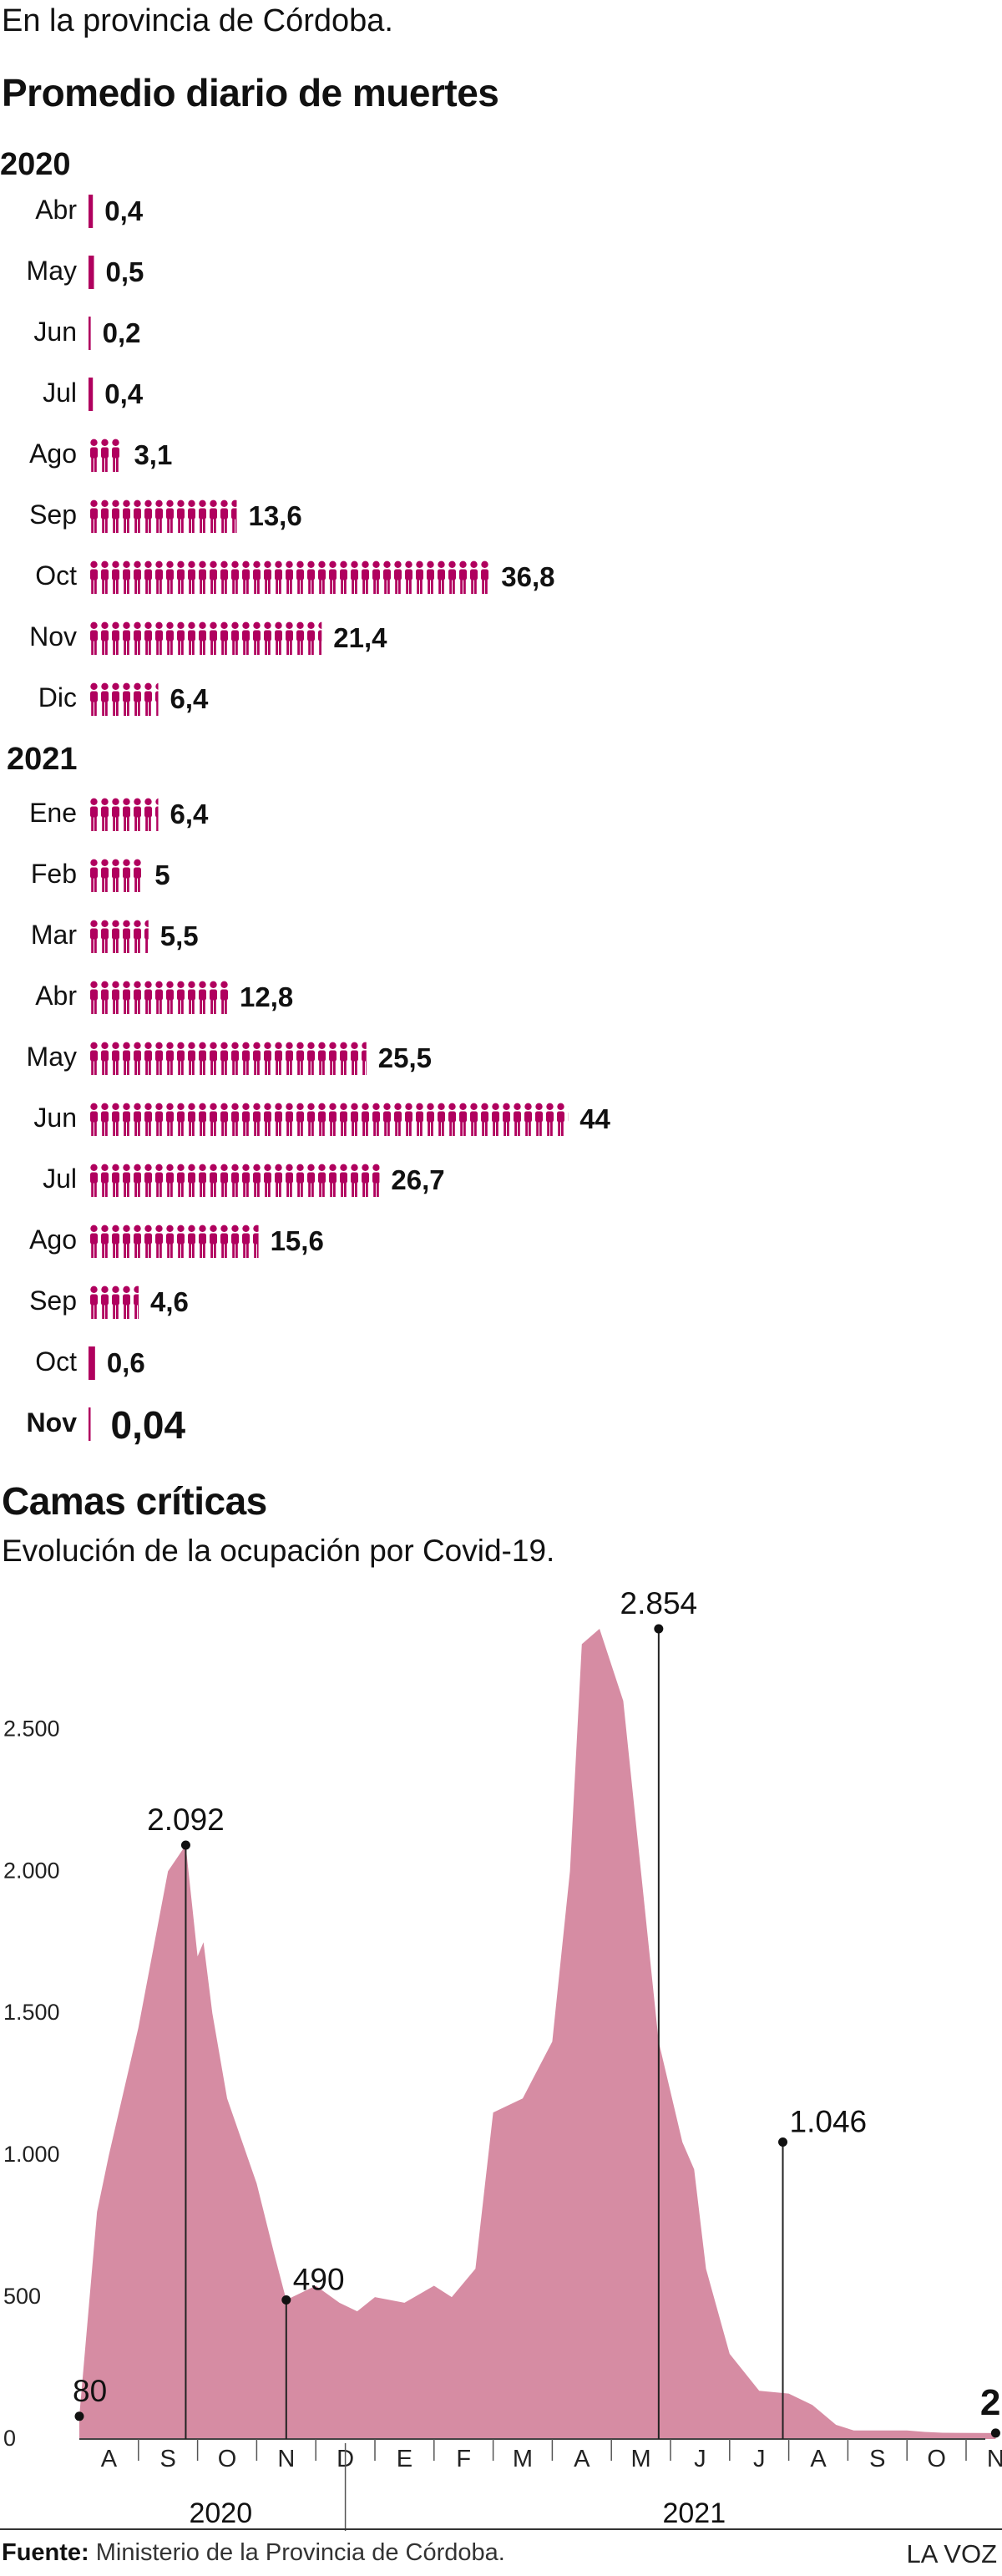 Image resolution: width=1002 pixels, height=2576 pixels. I want to click on annotation-label: 1.046, so click(829, 2121).